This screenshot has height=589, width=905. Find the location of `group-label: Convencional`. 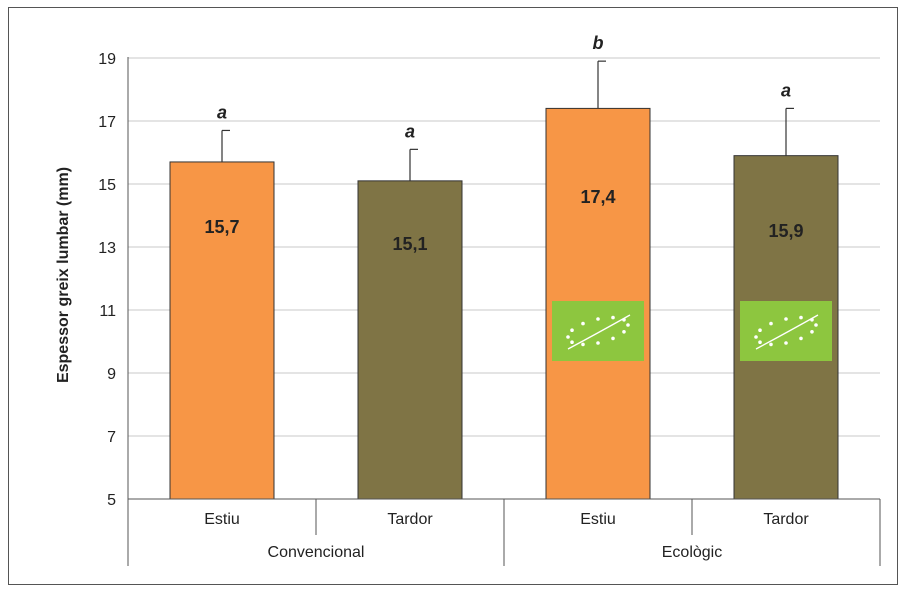

group-label: Convencional is located at coordinates (316, 552).